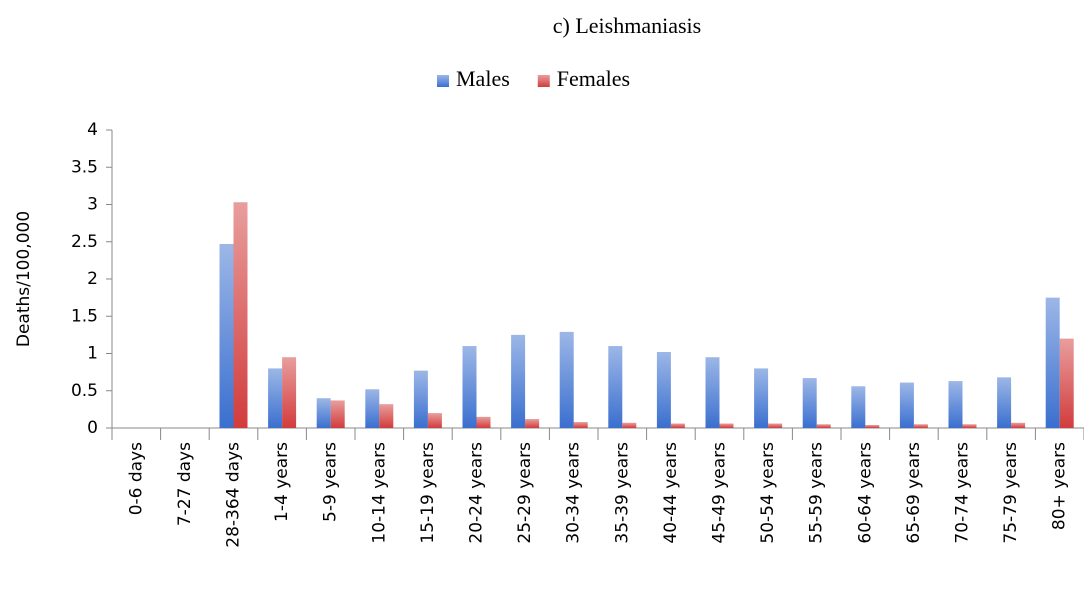 The height and width of the screenshot is (594, 1084). Describe the element at coordinates (483, 78) in the screenshot. I see `legend-label: Males` at that location.